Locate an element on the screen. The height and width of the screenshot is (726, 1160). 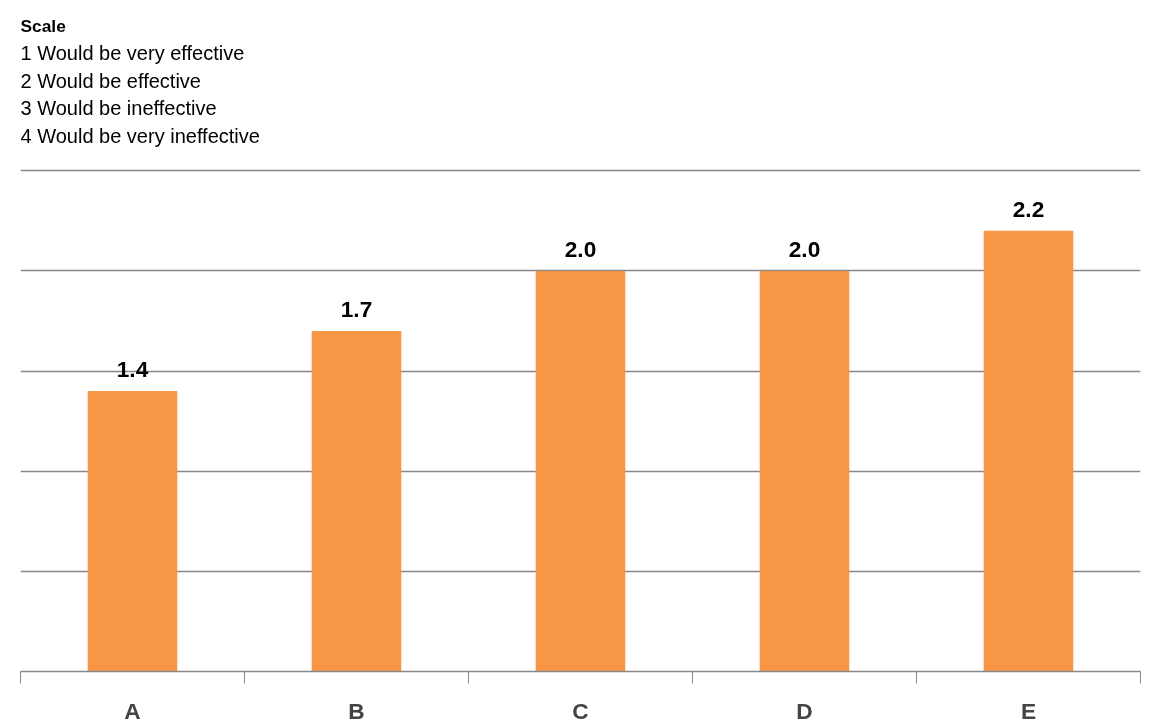
text: 3 Would be ineffective is located at coordinates (118, 108).